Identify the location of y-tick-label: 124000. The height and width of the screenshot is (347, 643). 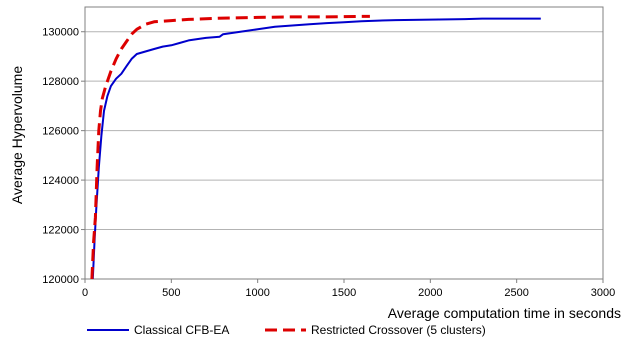
(60, 181).